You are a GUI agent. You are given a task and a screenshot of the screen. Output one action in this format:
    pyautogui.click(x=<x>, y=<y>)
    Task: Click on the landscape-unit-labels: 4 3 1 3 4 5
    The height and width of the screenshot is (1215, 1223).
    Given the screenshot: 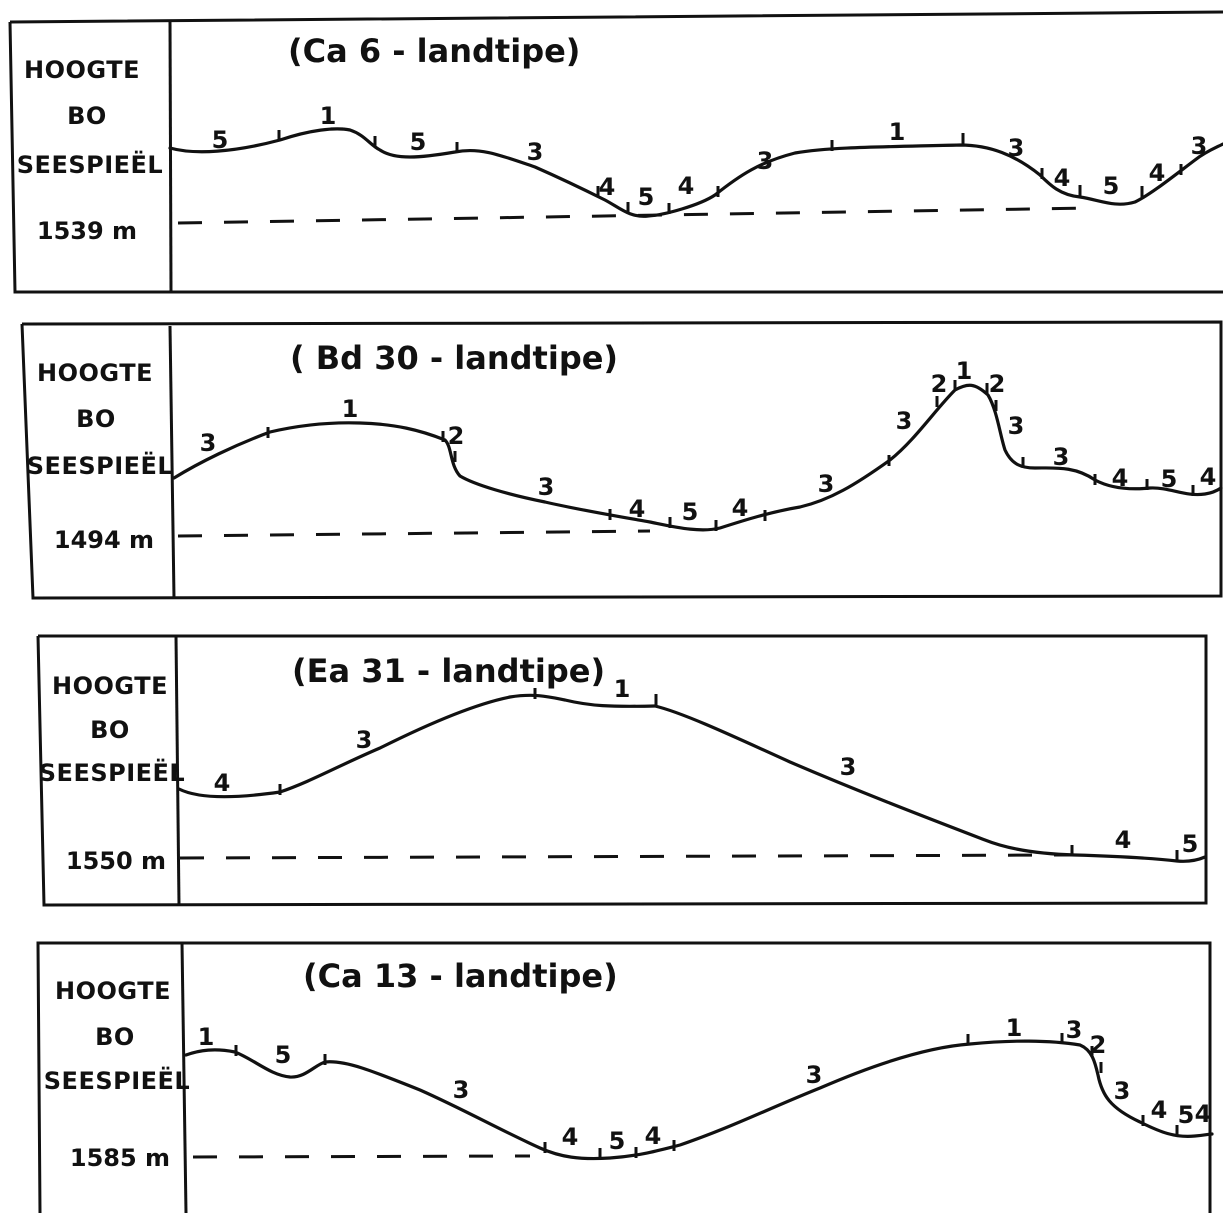 What is the action you would take?
    pyautogui.click(x=706, y=766)
    